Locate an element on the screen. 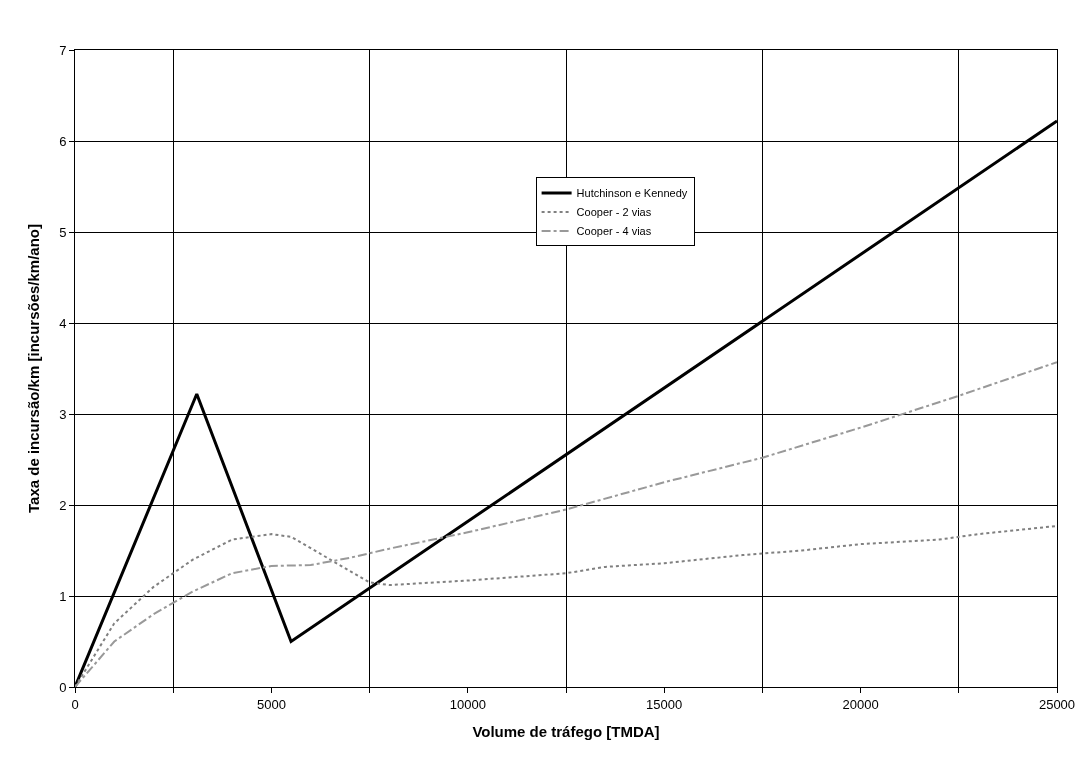 This screenshot has height=767, width=1087. y-tick-label: 7 is located at coordinates (63, 50).